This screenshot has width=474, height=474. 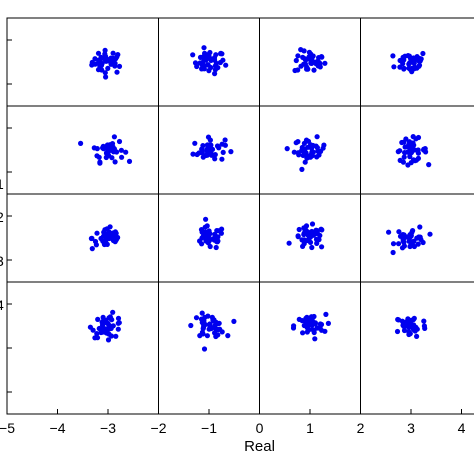 What do you see at coordinates (2, 217) in the screenshot?
I see `y-tick-label: 2` at bounding box center [2, 217].